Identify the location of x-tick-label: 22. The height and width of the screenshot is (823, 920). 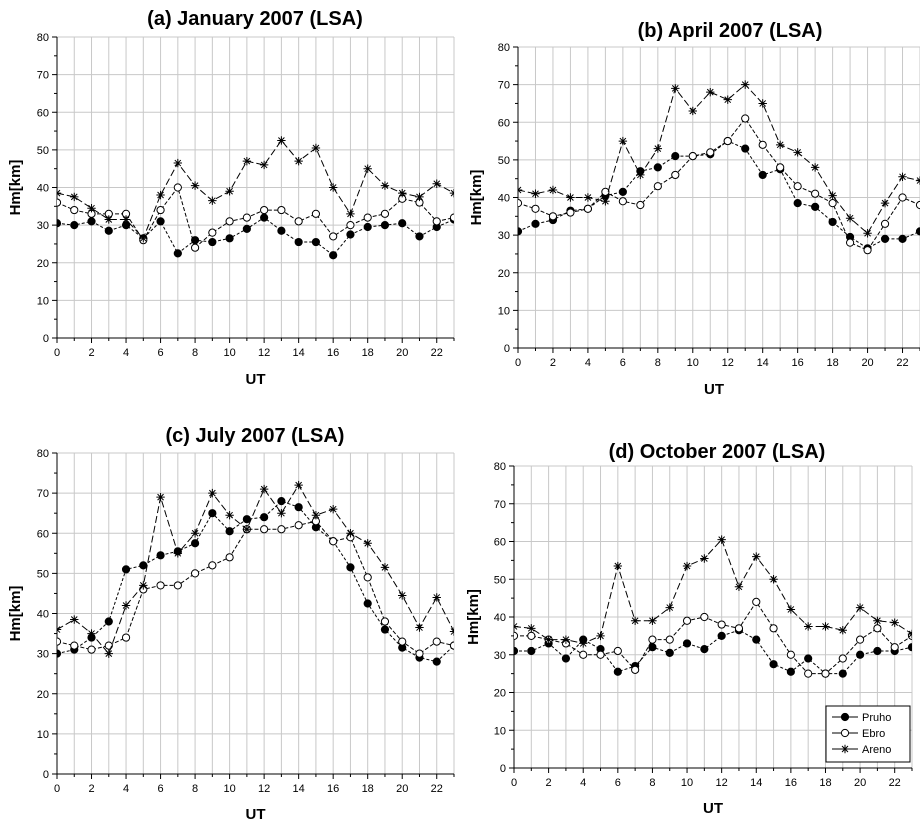
(437, 353).